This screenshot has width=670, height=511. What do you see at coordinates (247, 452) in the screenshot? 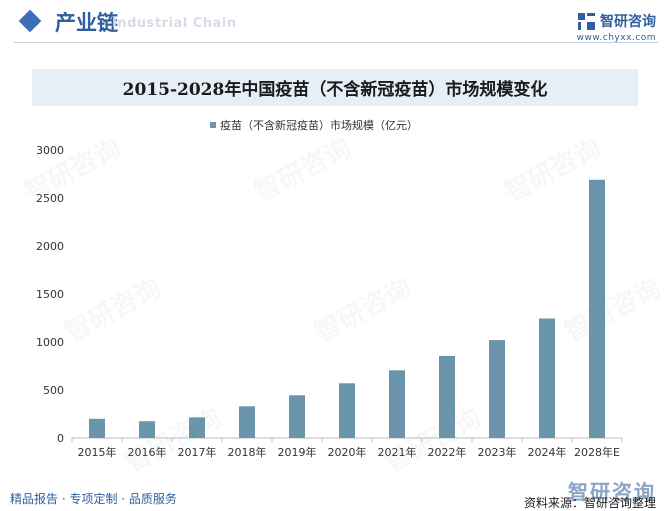
I see `x-tick-label: 2018年` at bounding box center [247, 452].